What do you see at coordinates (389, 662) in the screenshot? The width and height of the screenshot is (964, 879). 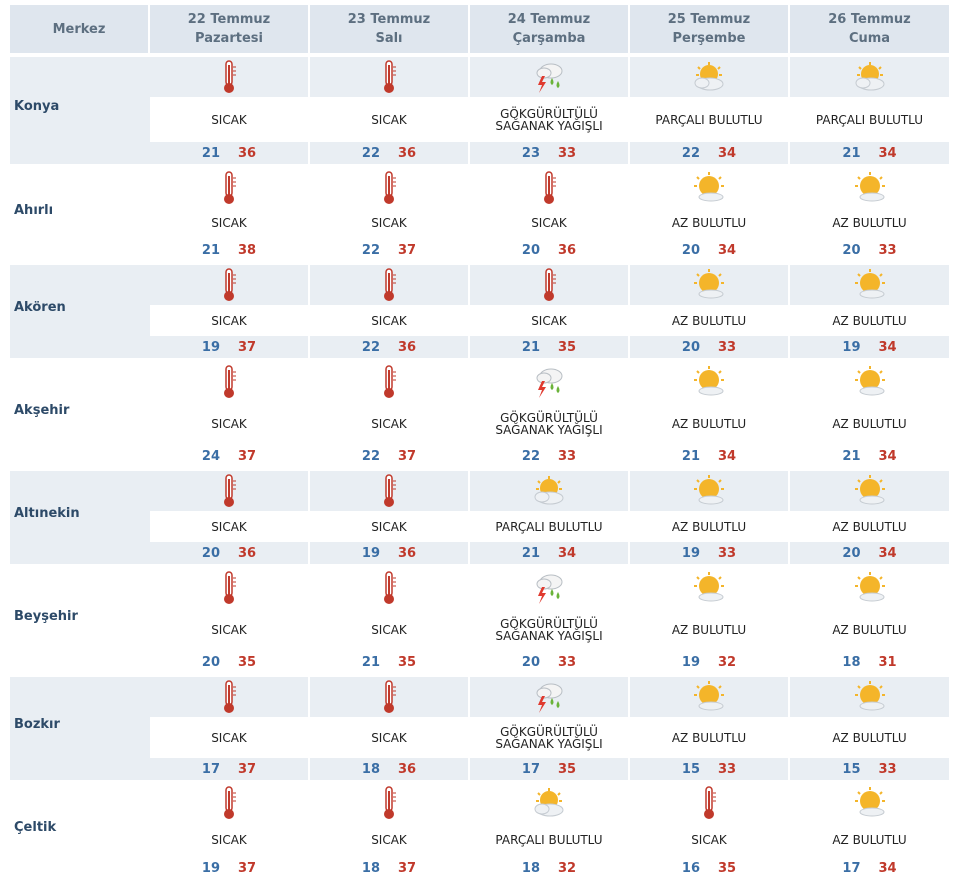 I see `temperature-range: 21 35` at bounding box center [389, 662].